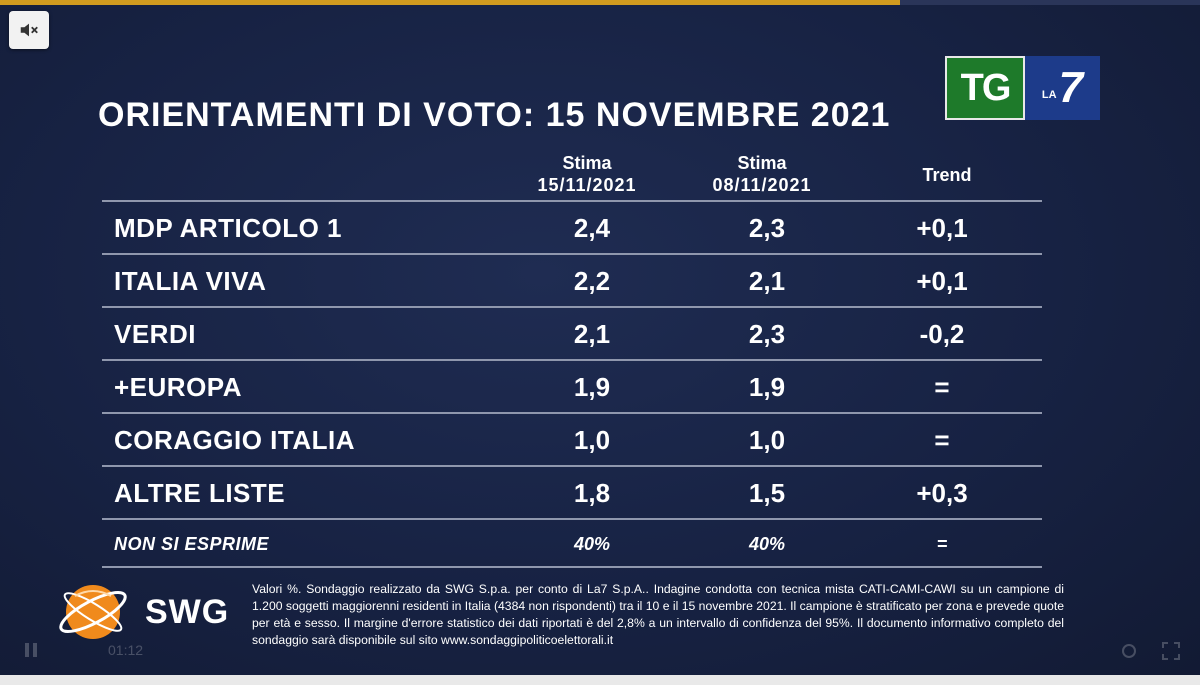 This screenshot has height=685, width=1200. I want to click on swg-logo-text: SWG, so click(187, 611).